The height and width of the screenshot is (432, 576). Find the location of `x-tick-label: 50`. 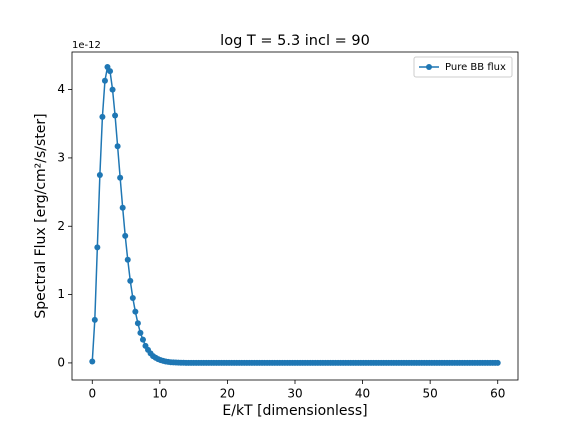

x-tick-label: 50 is located at coordinates (430, 394).